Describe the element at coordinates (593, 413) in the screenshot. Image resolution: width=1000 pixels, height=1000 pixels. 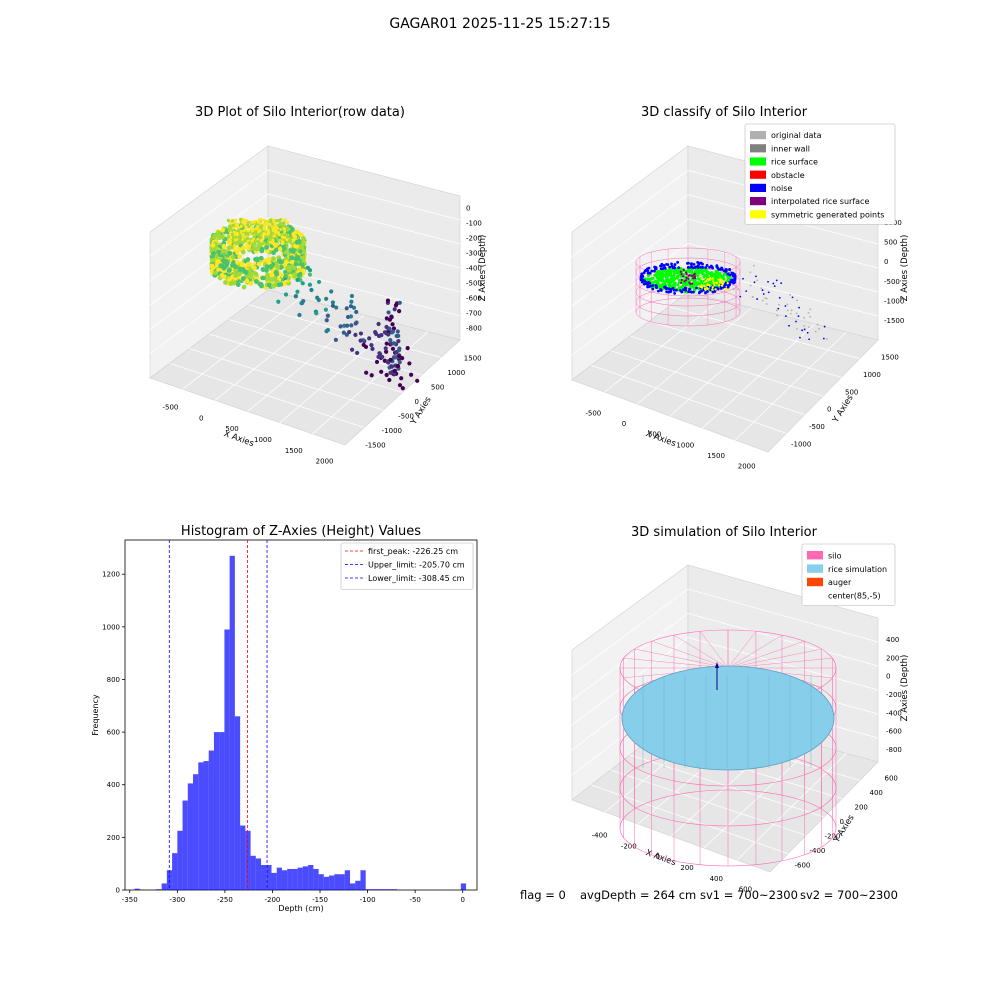
I see `x-tick-label: -500` at that location.